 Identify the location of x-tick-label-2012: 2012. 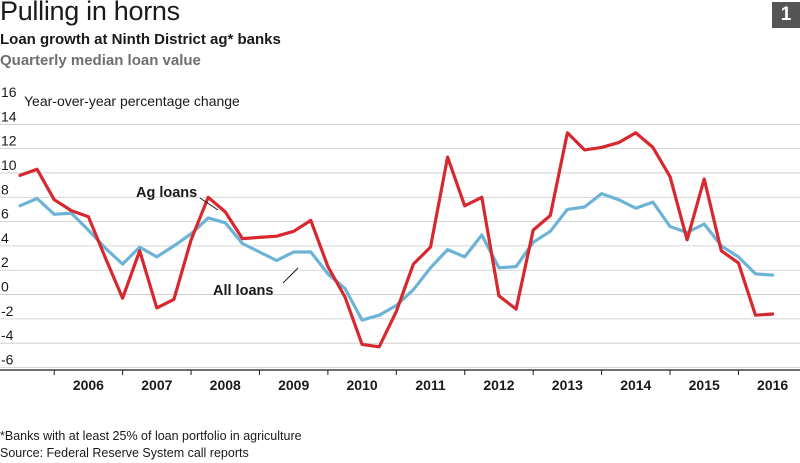
(498, 385).